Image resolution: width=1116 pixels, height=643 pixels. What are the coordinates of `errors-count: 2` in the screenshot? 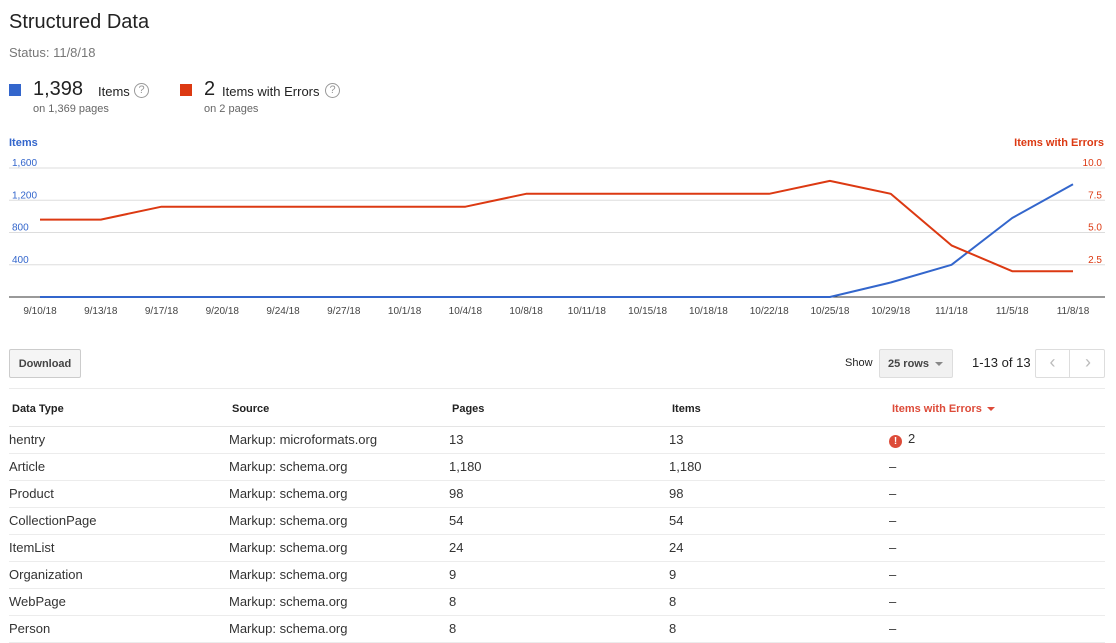 It's located at (210, 89).